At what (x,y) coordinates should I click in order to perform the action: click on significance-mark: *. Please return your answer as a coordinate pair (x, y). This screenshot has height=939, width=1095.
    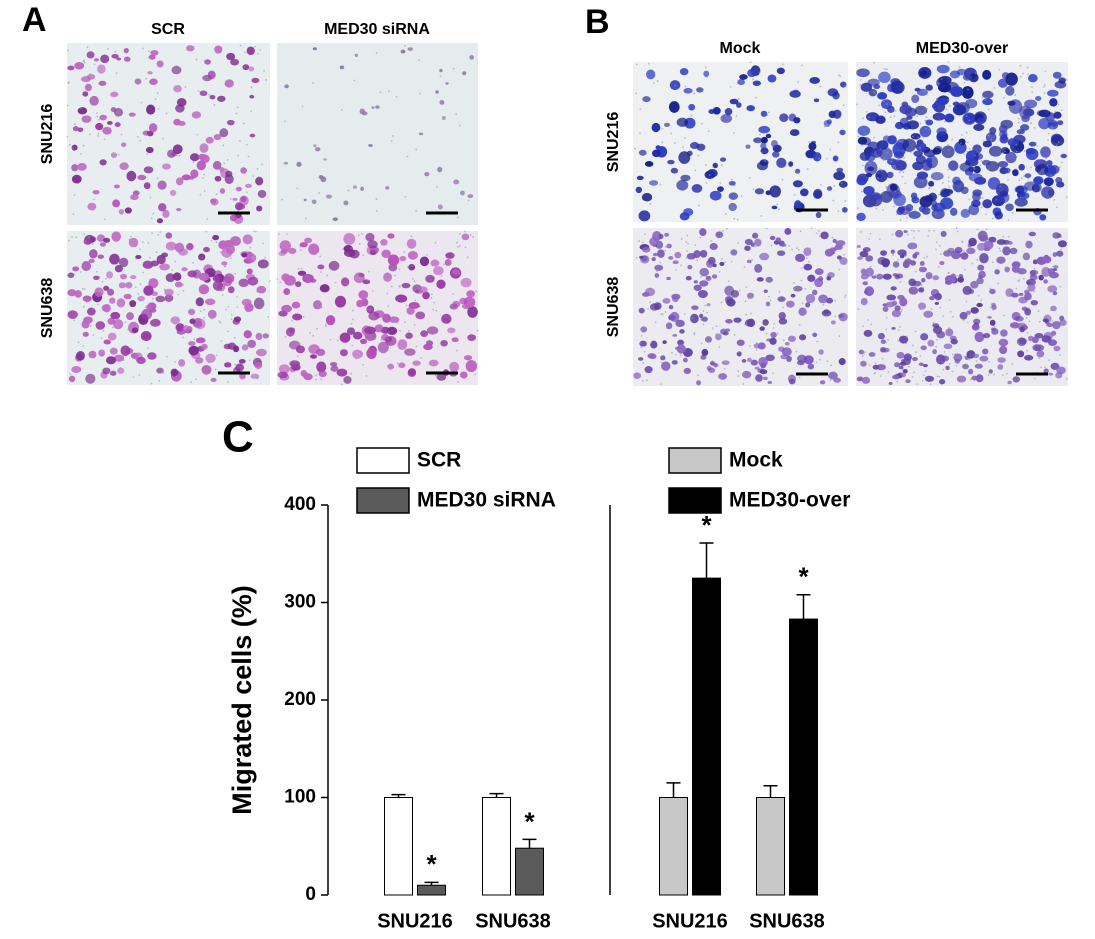
    Looking at the image, I should click on (529, 821).